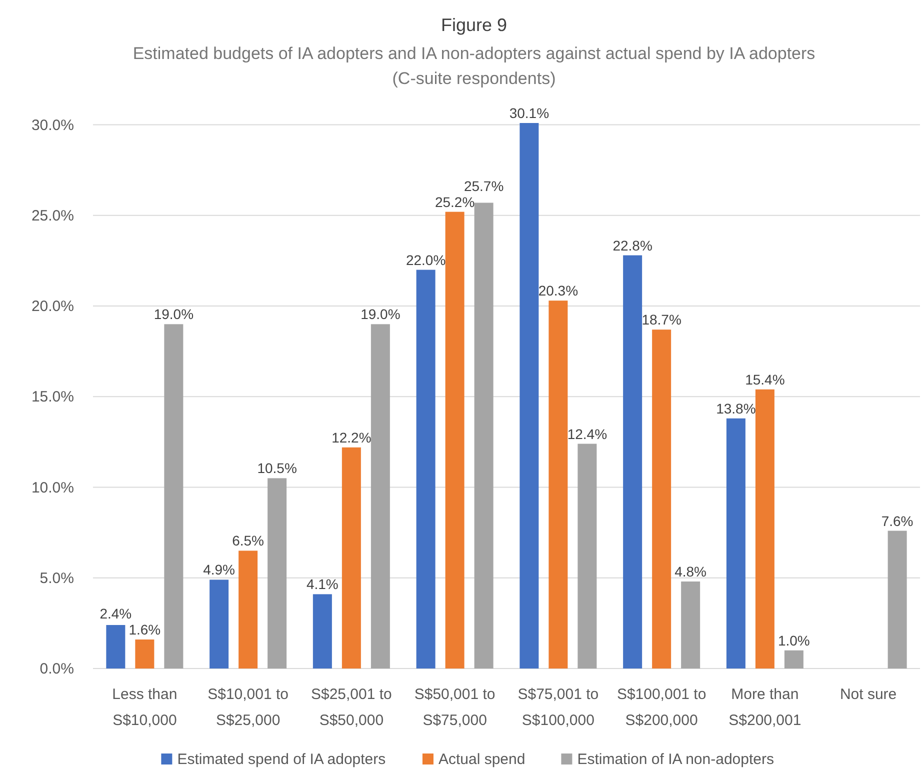 This screenshot has height=769, width=924. I want to click on data-label: 4.1%, so click(322, 584).